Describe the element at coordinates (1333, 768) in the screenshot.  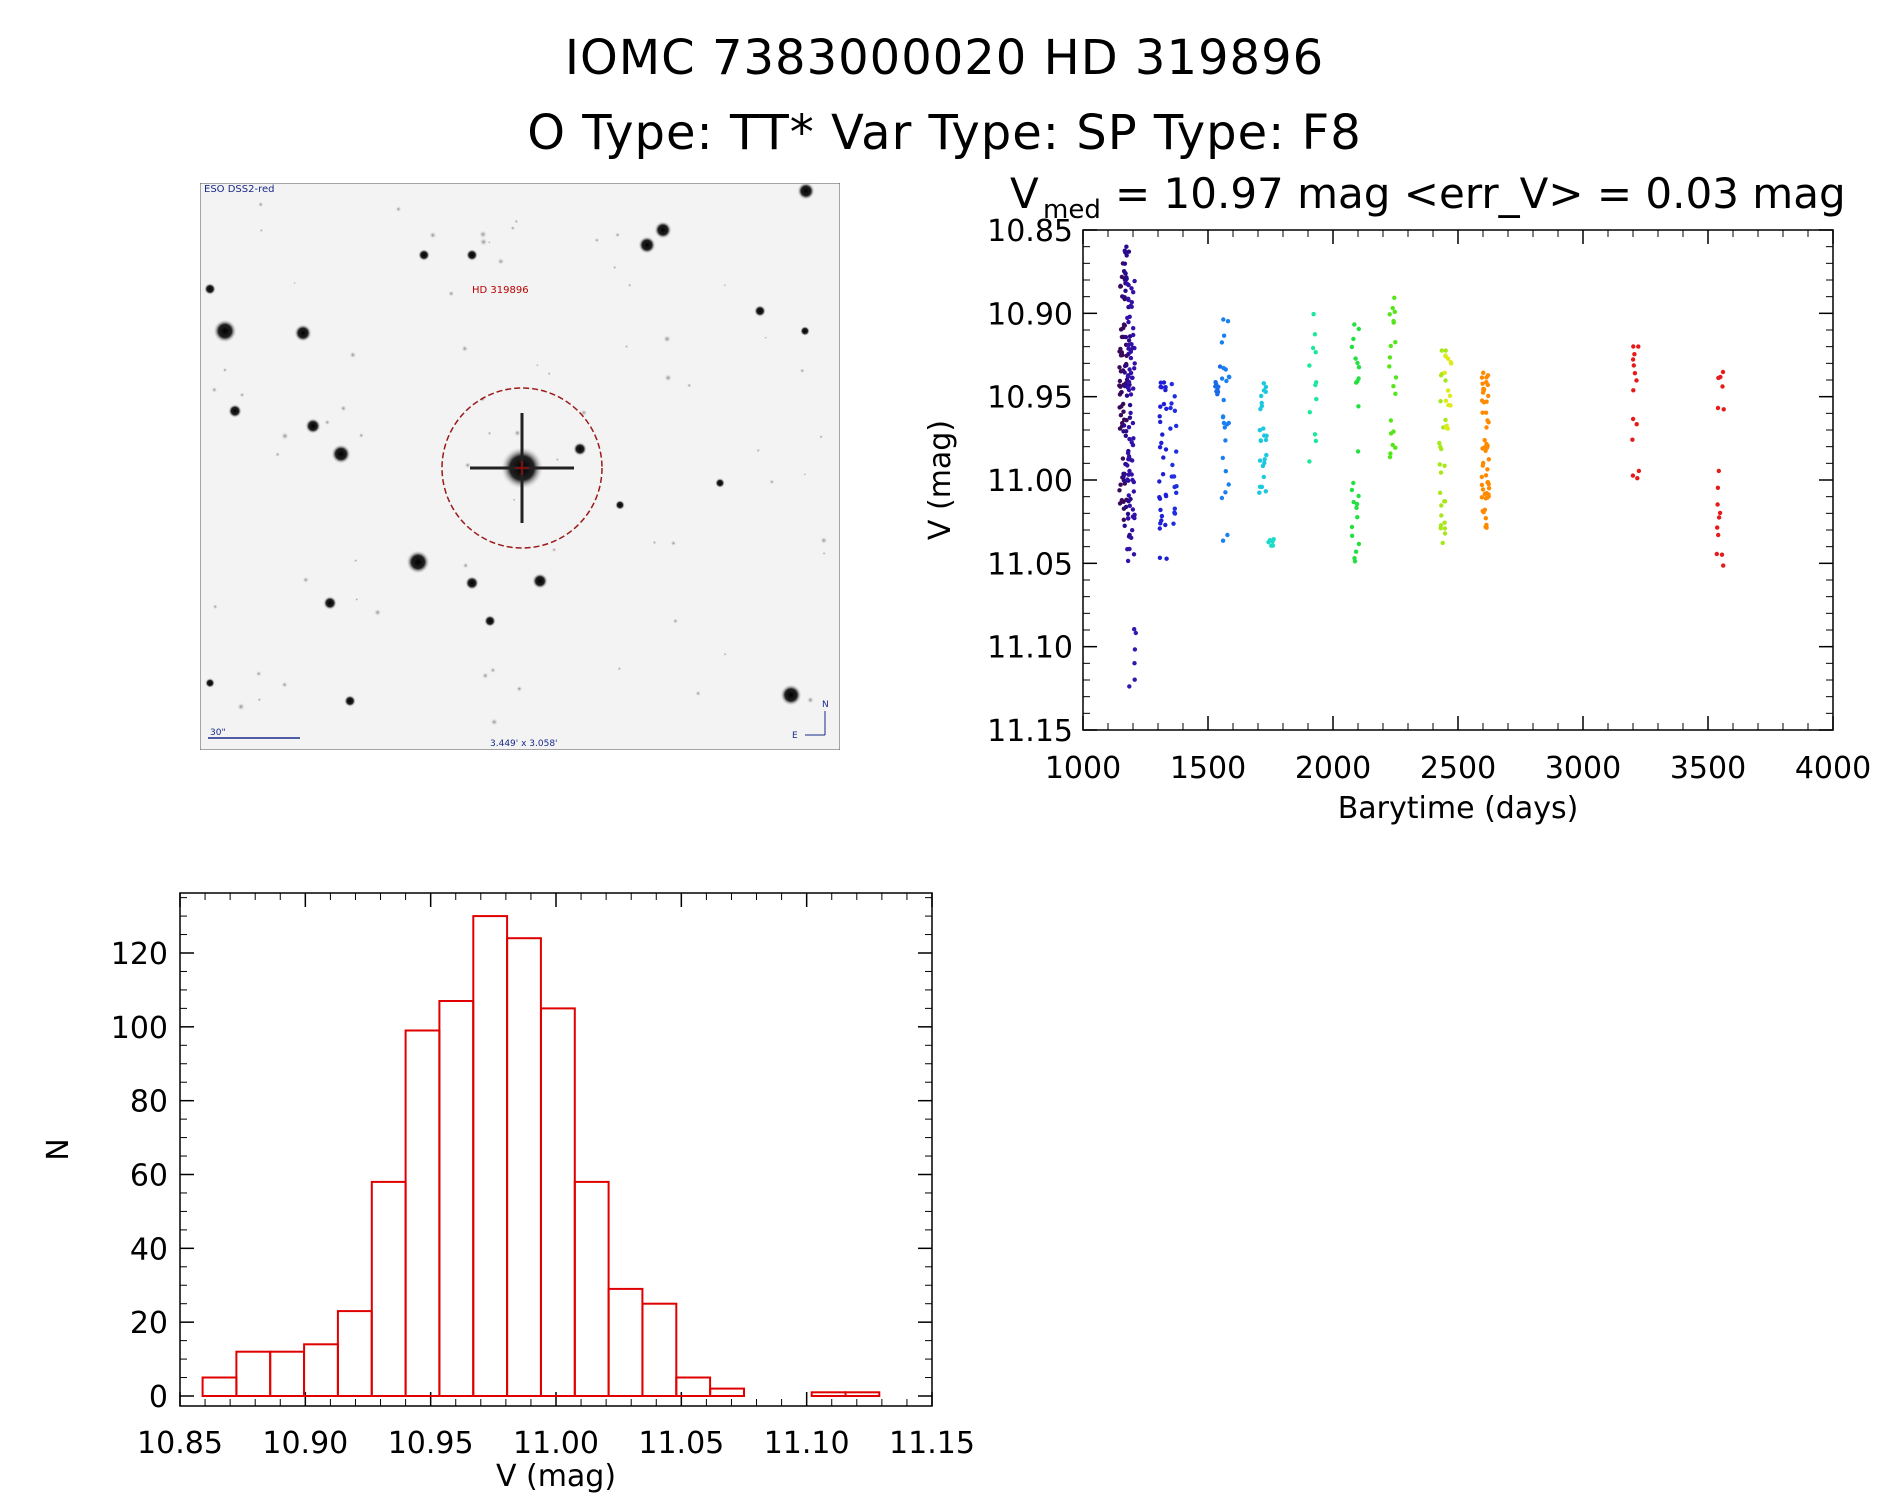
I see `lc-xtick-label: 2000` at that location.